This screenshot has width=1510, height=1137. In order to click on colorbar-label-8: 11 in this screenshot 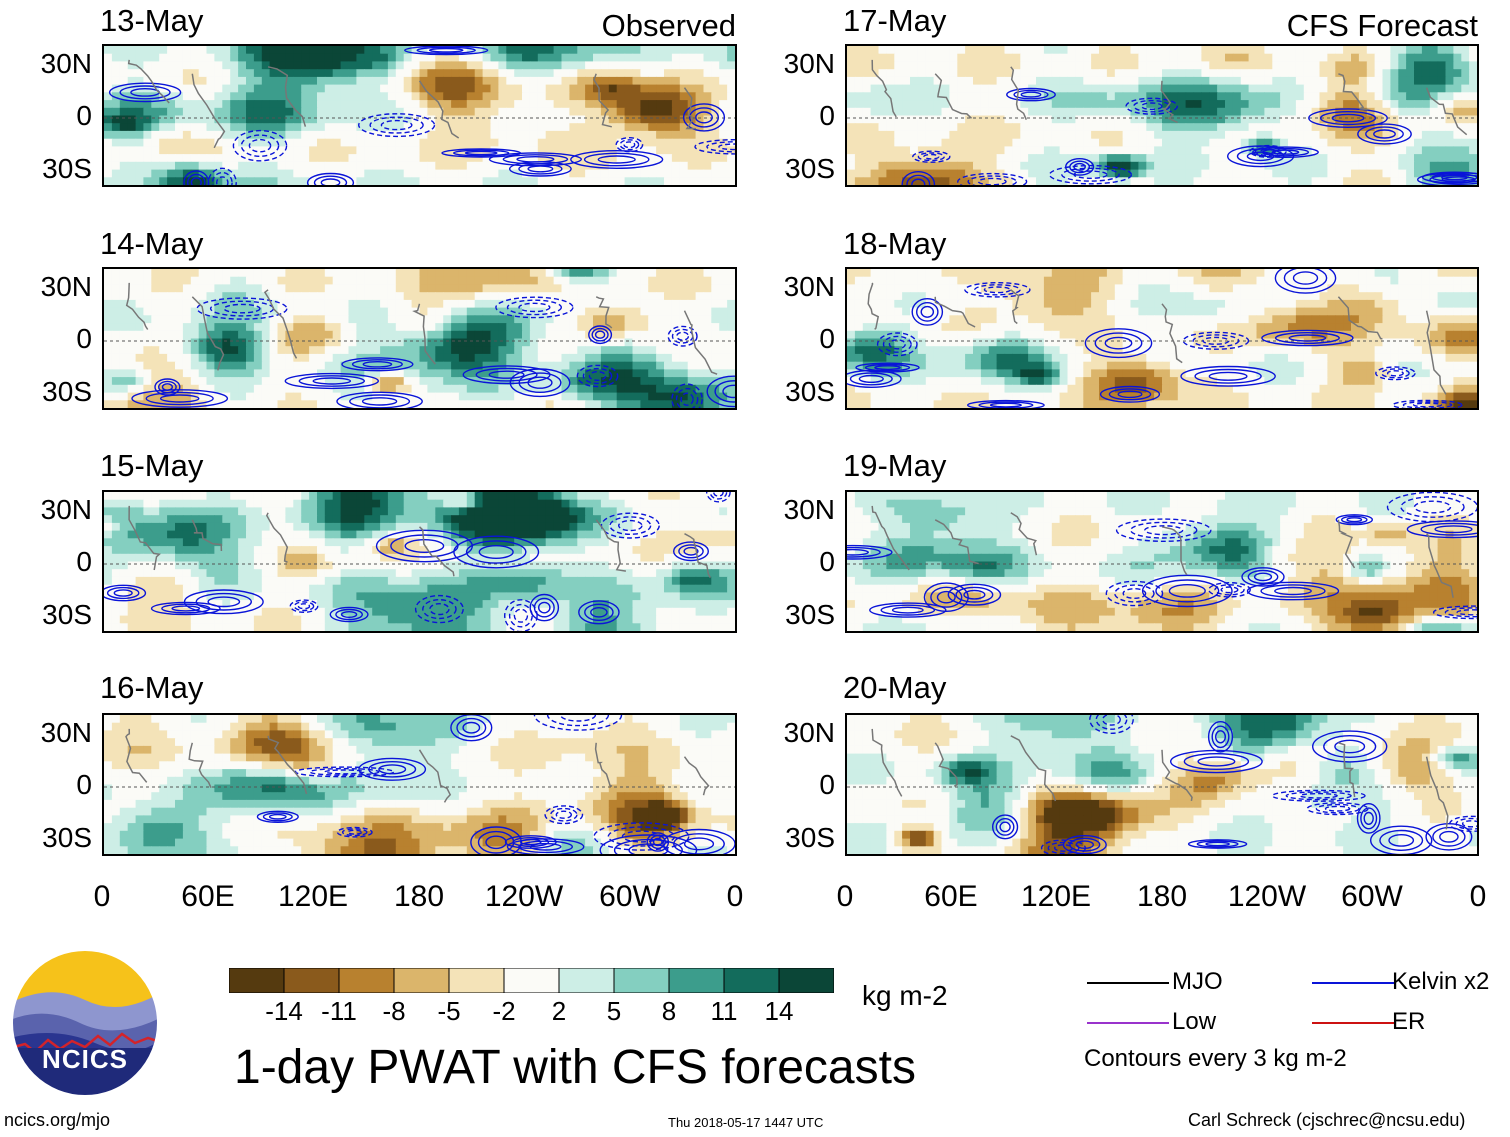, I will do `click(724, 1011)`.